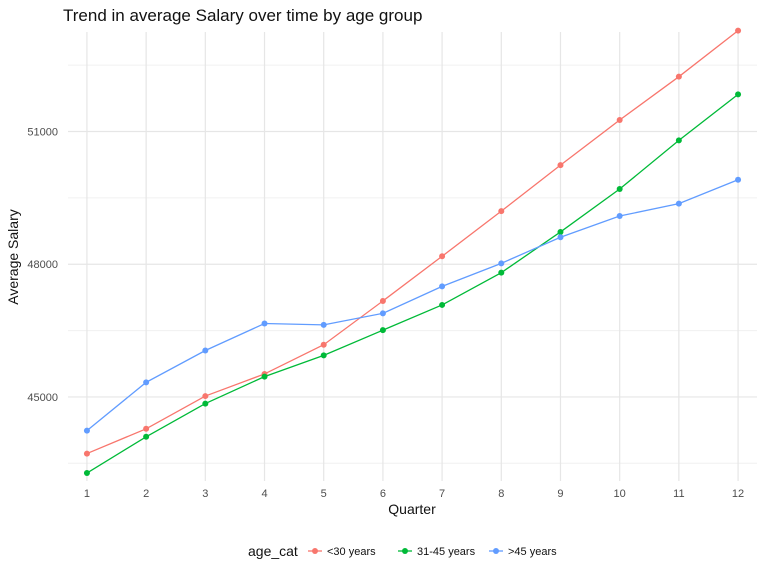  What do you see at coordinates (414, 494) in the screenshot?
I see `x-tick-labels: 1 2 3 4 5 6 7 8 9 10 11 12` at bounding box center [414, 494].